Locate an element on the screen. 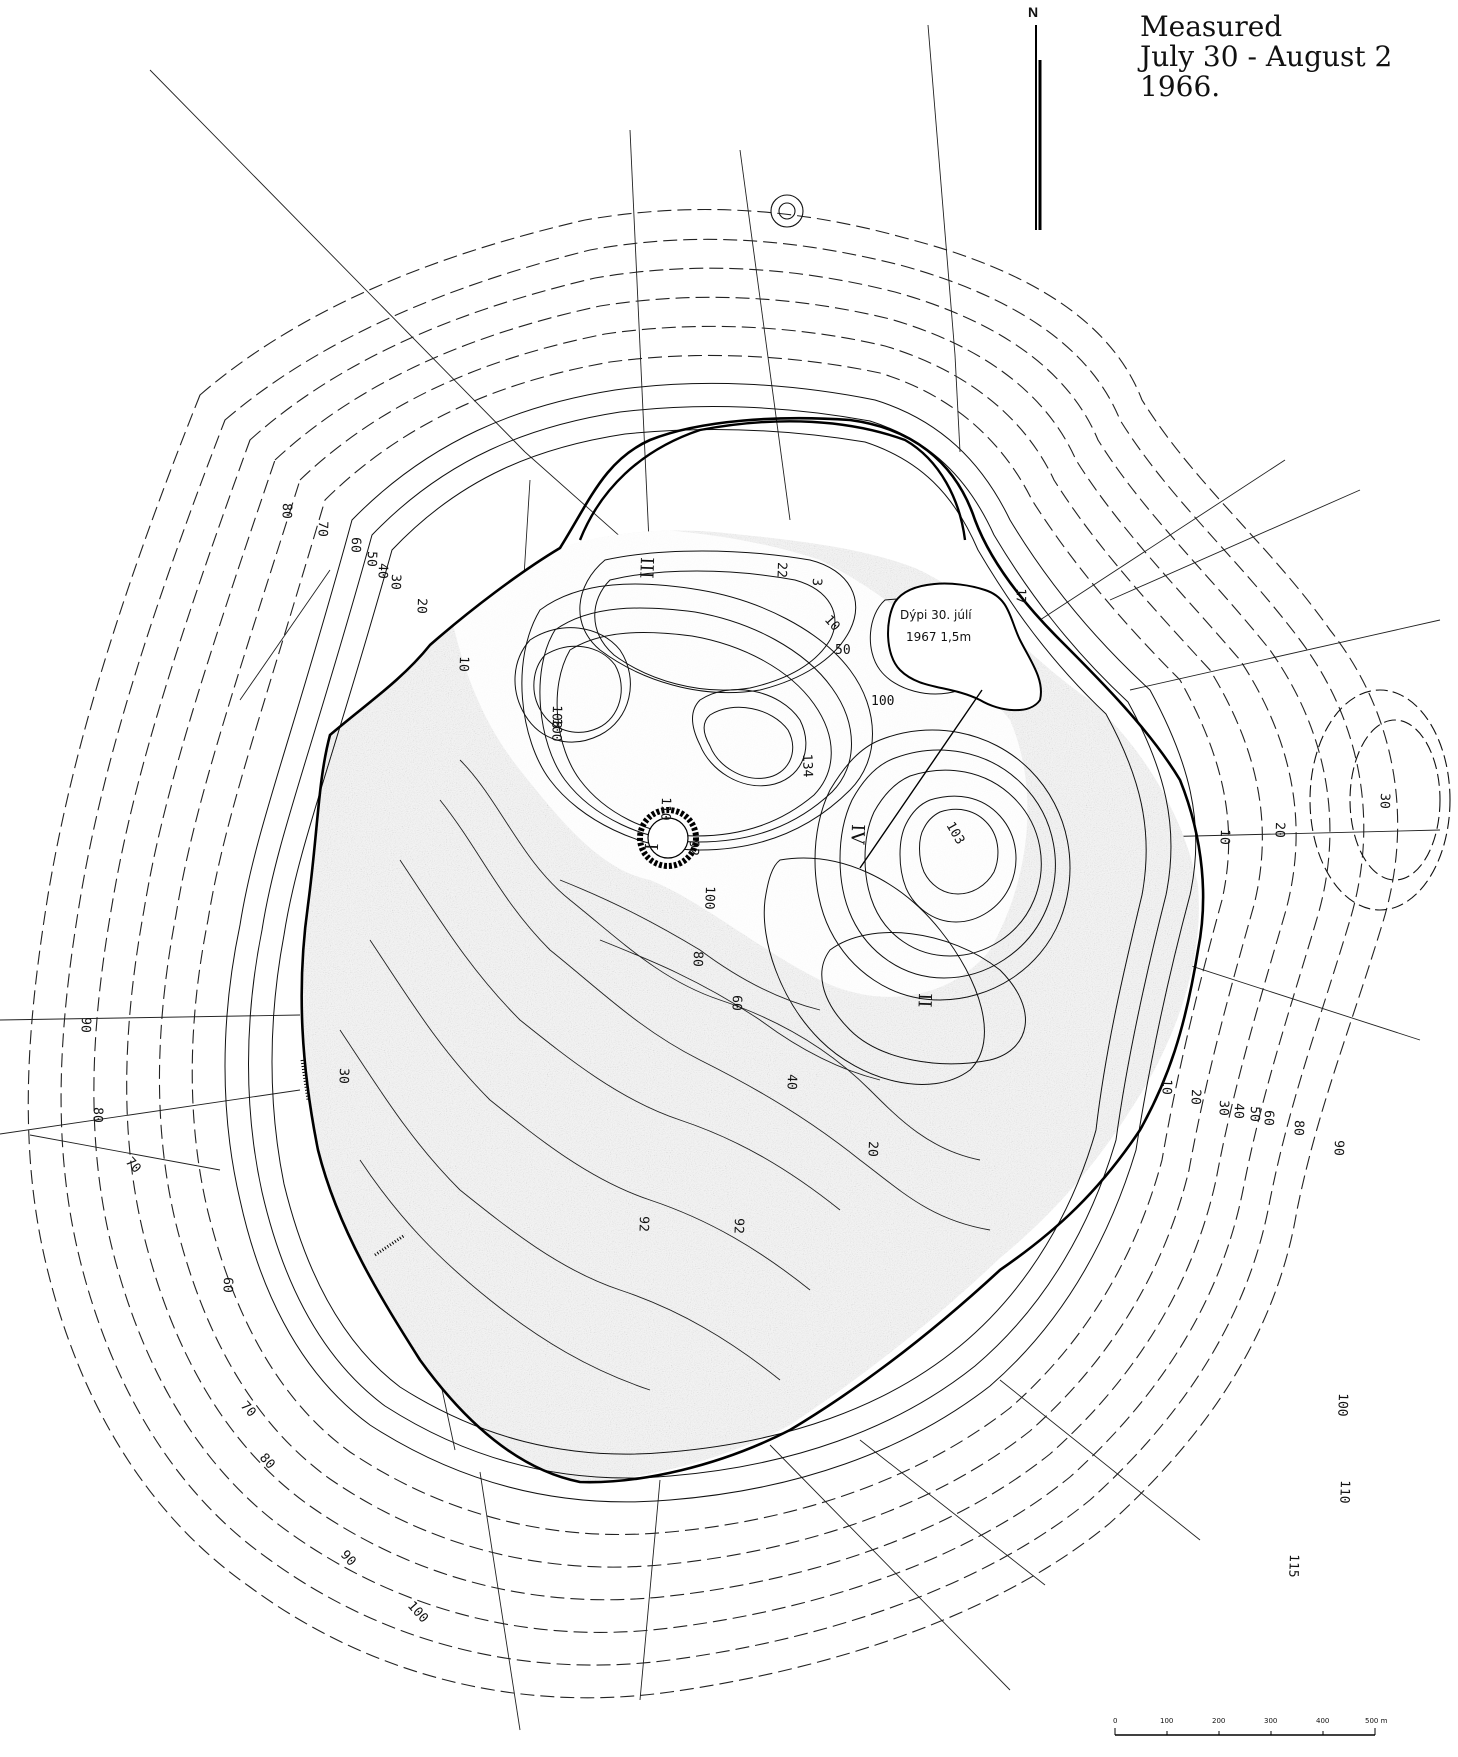 The width and height of the screenshot is (1458, 1757). caption-line-1: Measured is located at coordinates (1211, 26).